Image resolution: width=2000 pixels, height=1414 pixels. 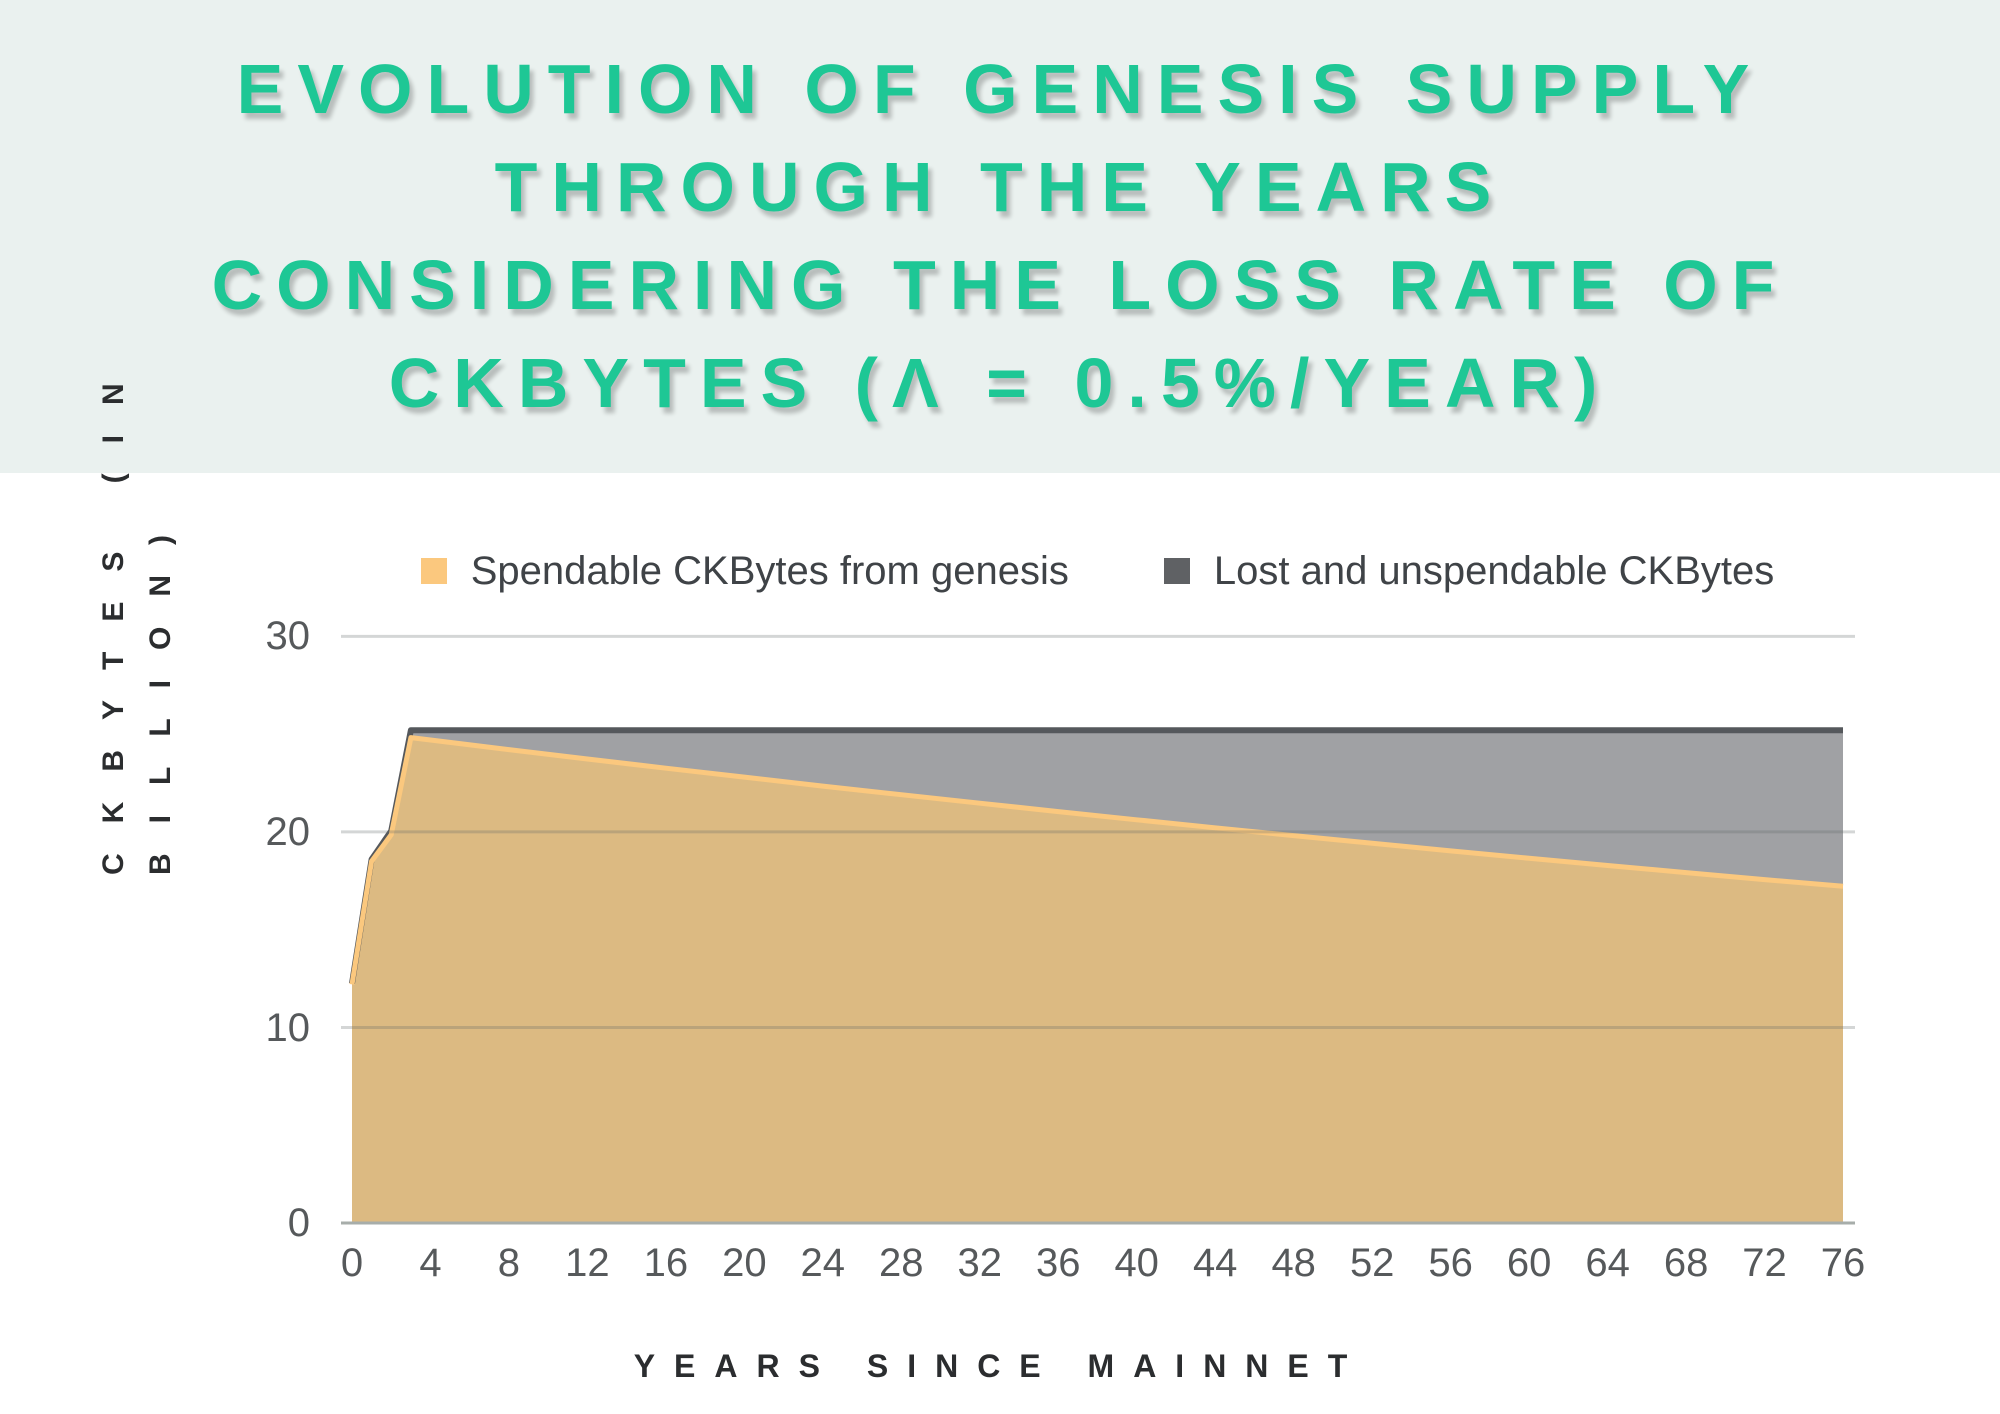 I want to click on lost-top-line, so click(x=1096, y=855).